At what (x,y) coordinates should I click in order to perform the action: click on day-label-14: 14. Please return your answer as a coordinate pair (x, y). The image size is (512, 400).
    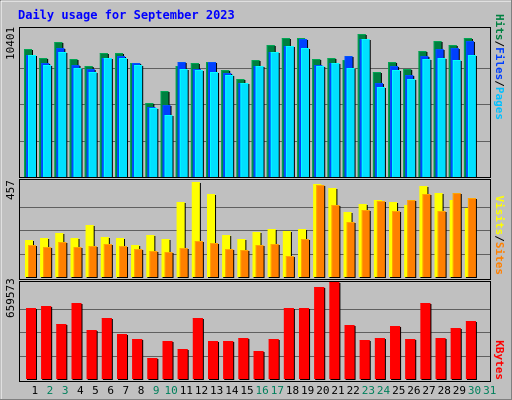
    Looking at the image, I should click on (232, 390).